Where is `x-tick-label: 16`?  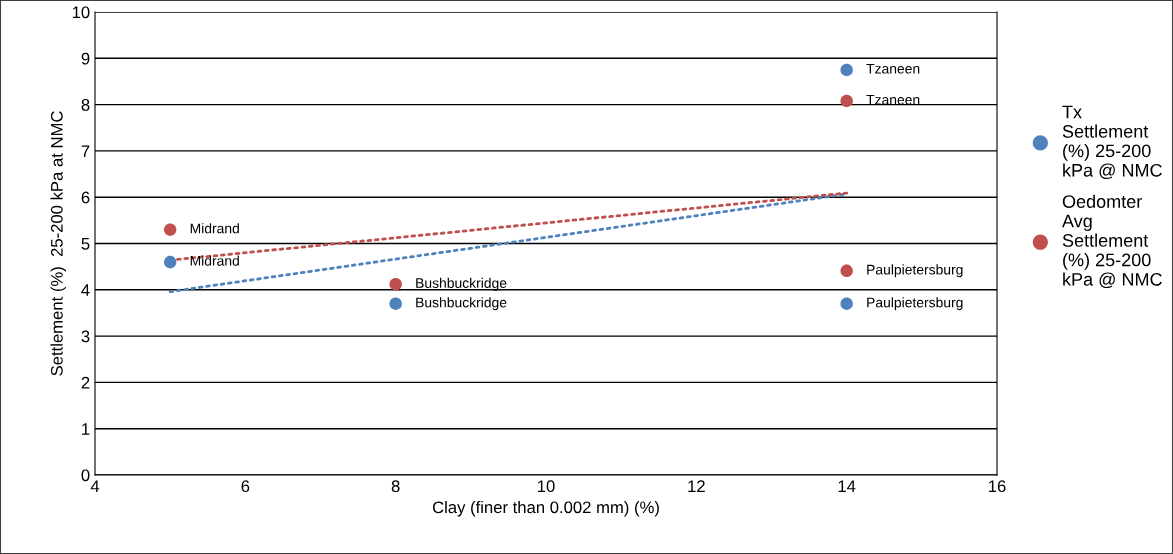
x-tick-label: 16 is located at coordinates (997, 486).